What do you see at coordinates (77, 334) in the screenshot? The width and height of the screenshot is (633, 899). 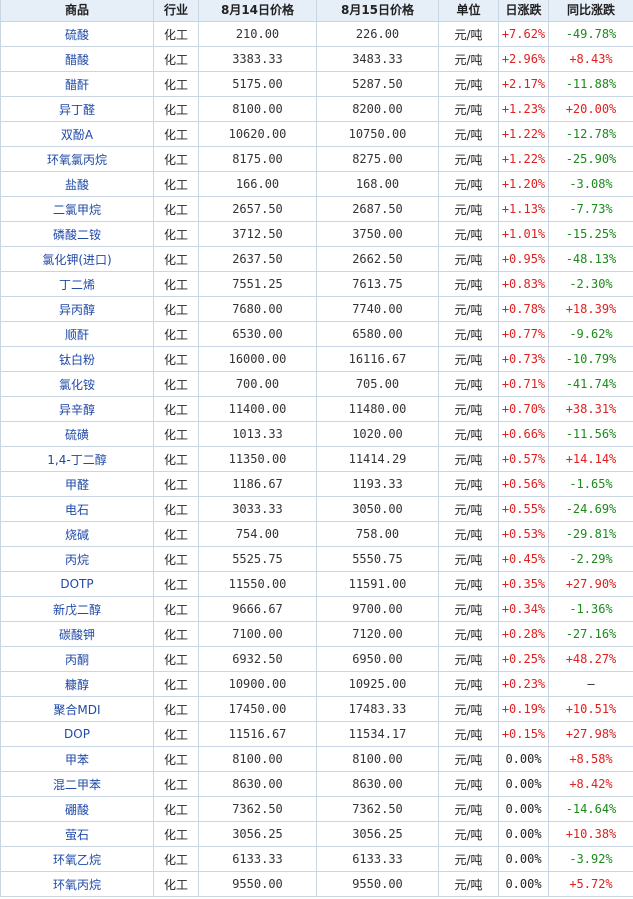 I see `commodity-name-link: 顺酐` at bounding box center [77, 334].